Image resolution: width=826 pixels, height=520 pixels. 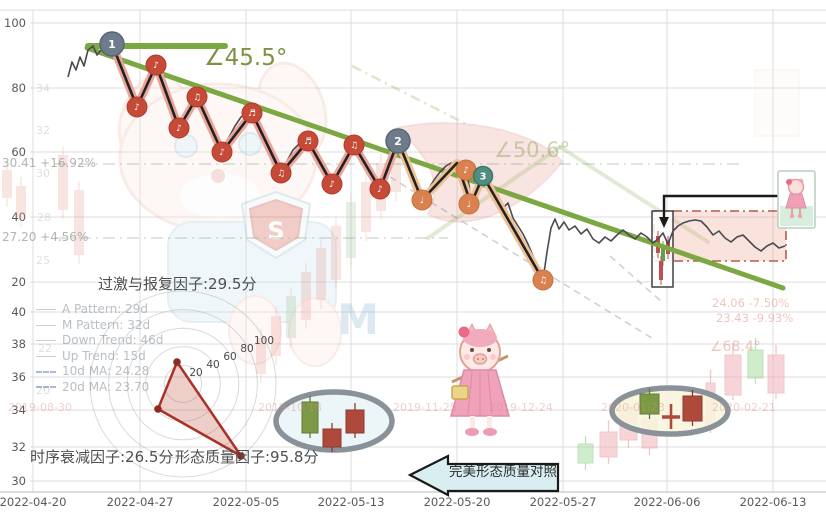 I want to click on watermark-pattern-line, so click(x=634, y=194).